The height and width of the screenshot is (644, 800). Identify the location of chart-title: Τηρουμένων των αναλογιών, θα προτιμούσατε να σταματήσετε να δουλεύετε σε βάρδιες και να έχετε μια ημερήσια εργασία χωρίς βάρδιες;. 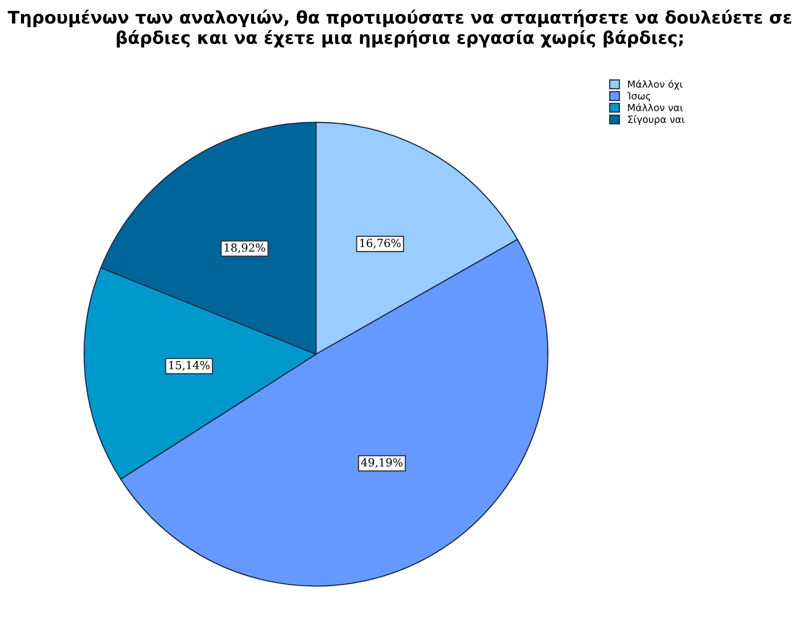
(400, 29).